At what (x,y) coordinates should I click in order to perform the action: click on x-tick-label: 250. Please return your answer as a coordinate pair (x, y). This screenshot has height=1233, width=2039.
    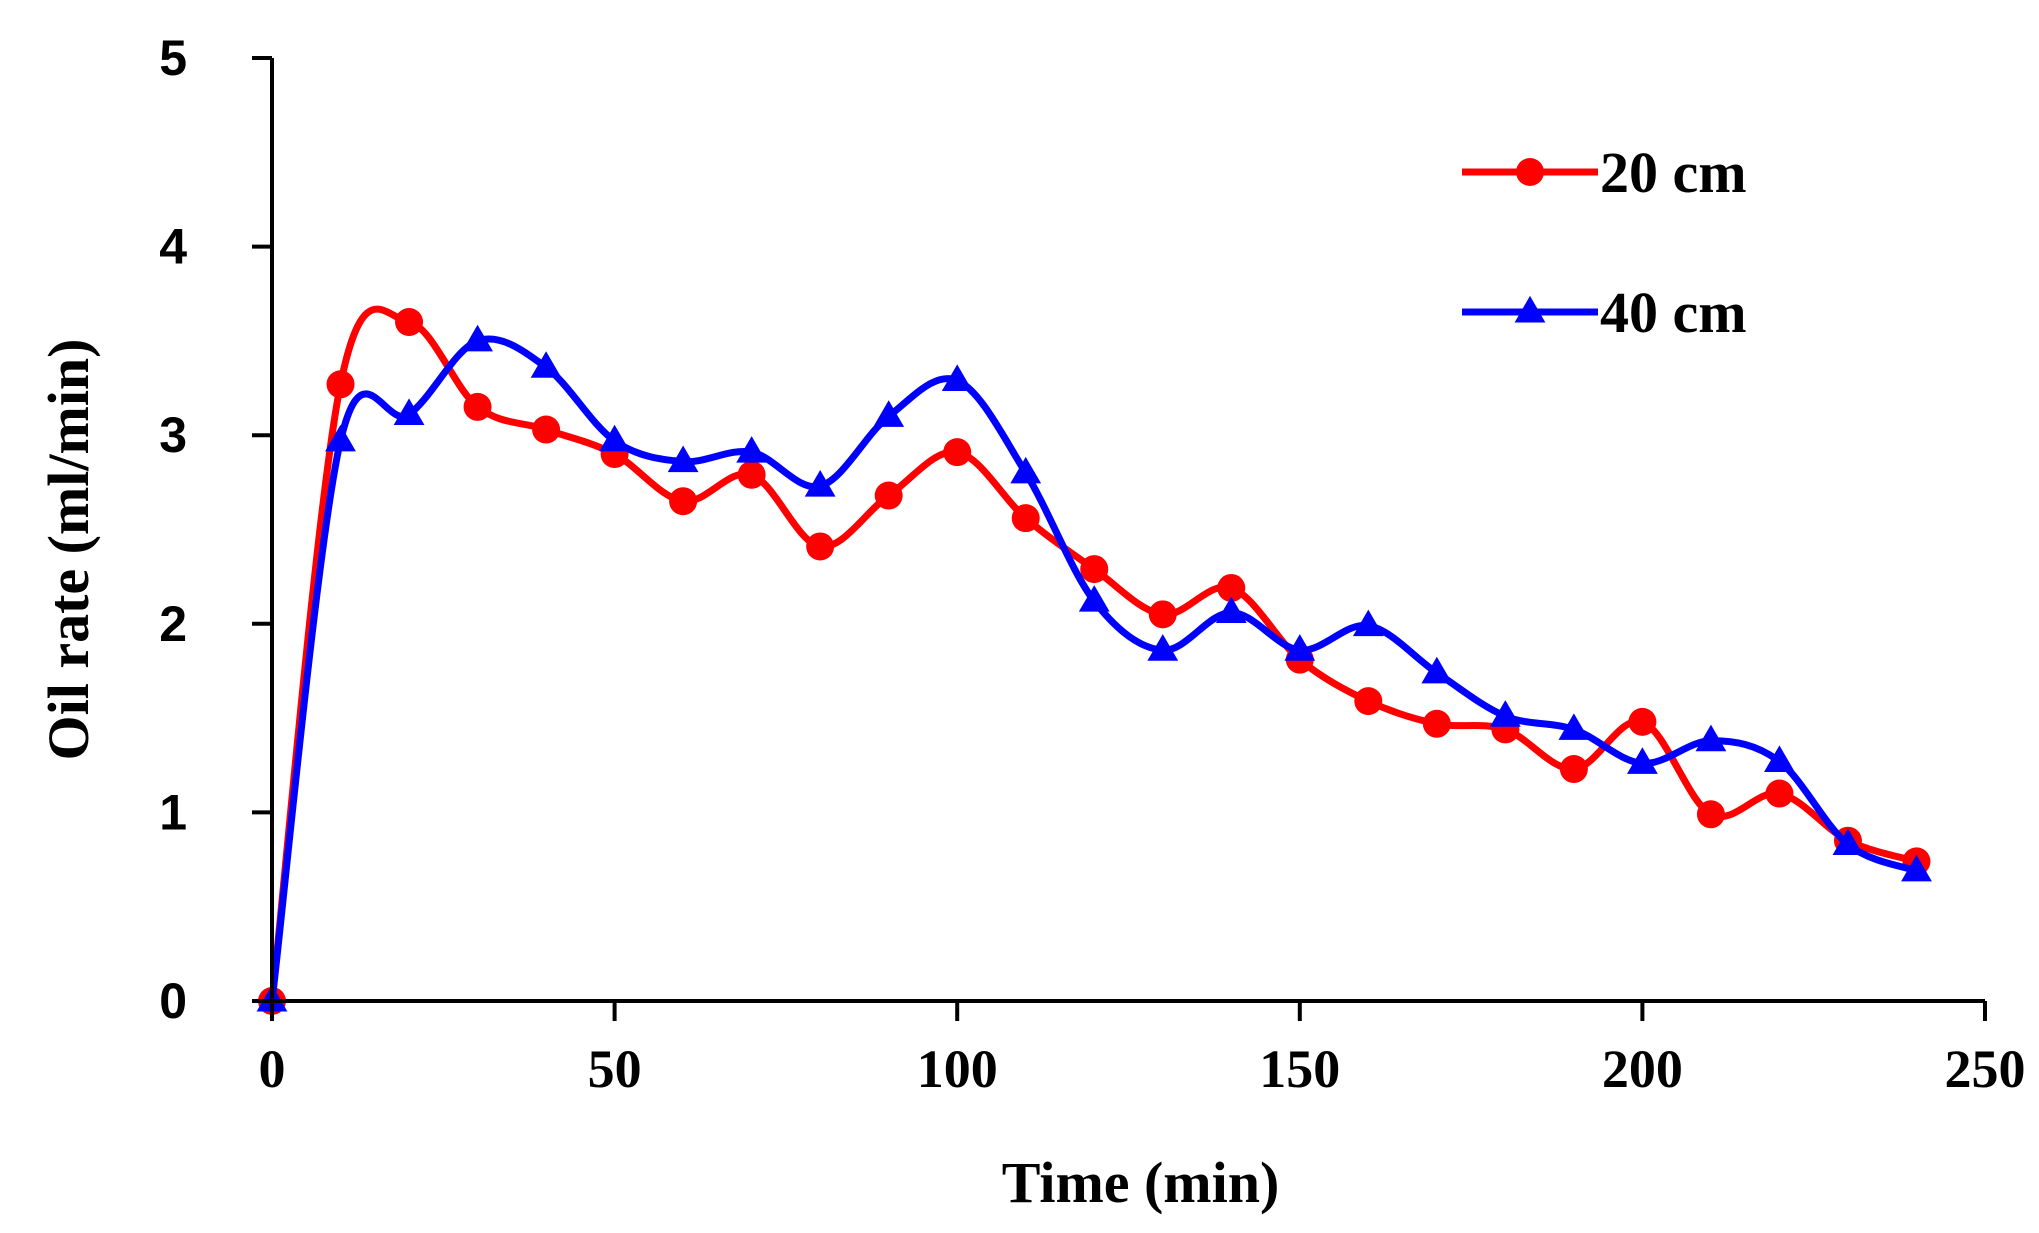
    Looking at the image, I should click on (1985, 1069).